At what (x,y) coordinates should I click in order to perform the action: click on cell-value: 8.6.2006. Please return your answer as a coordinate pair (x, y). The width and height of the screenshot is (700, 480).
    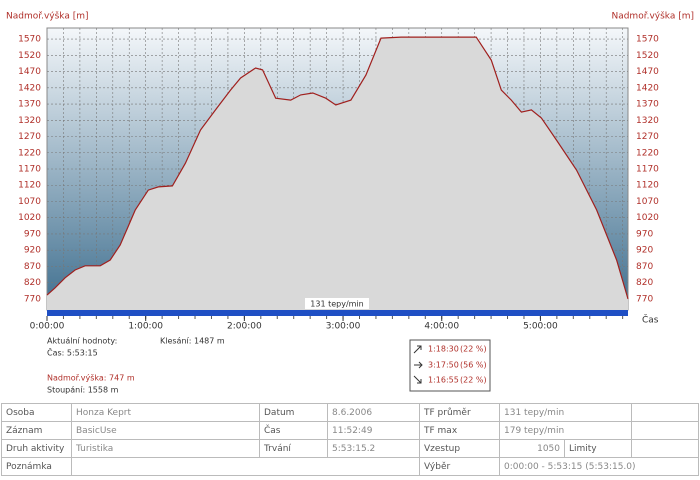
    Looking at the image, I should click on (373, 412).